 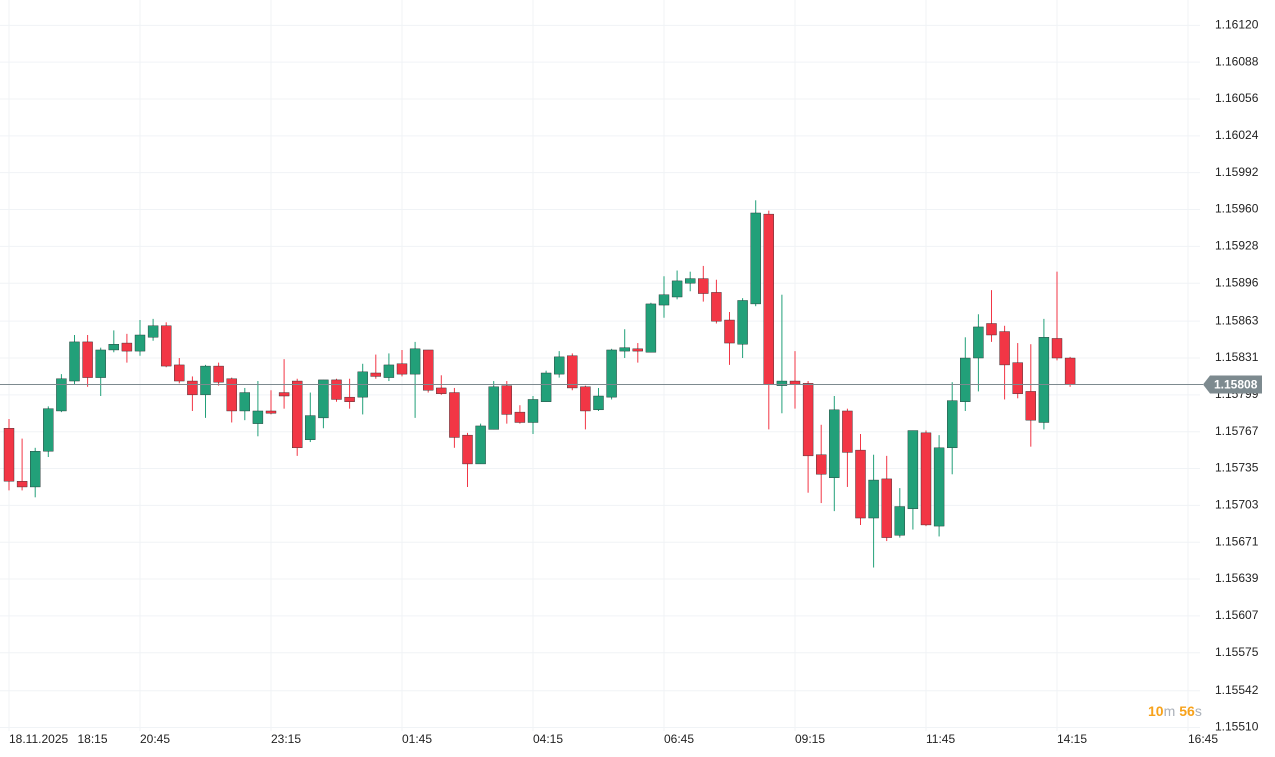 I want to click on x-tick-label: 18.11.2025 18:15, so click(x=58, y=739).